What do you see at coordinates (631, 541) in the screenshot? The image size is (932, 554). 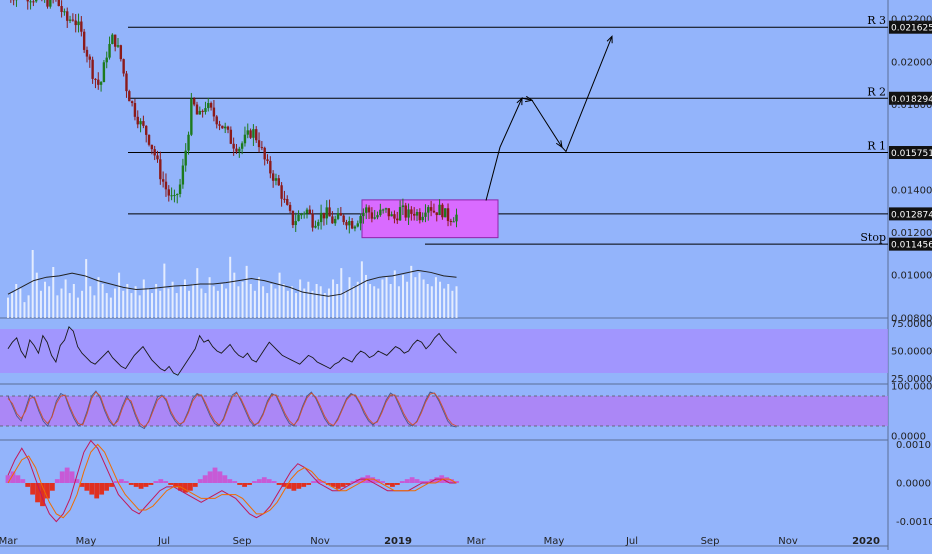 I see `time-tick-8: Jul` at bounding box center [631, 541].